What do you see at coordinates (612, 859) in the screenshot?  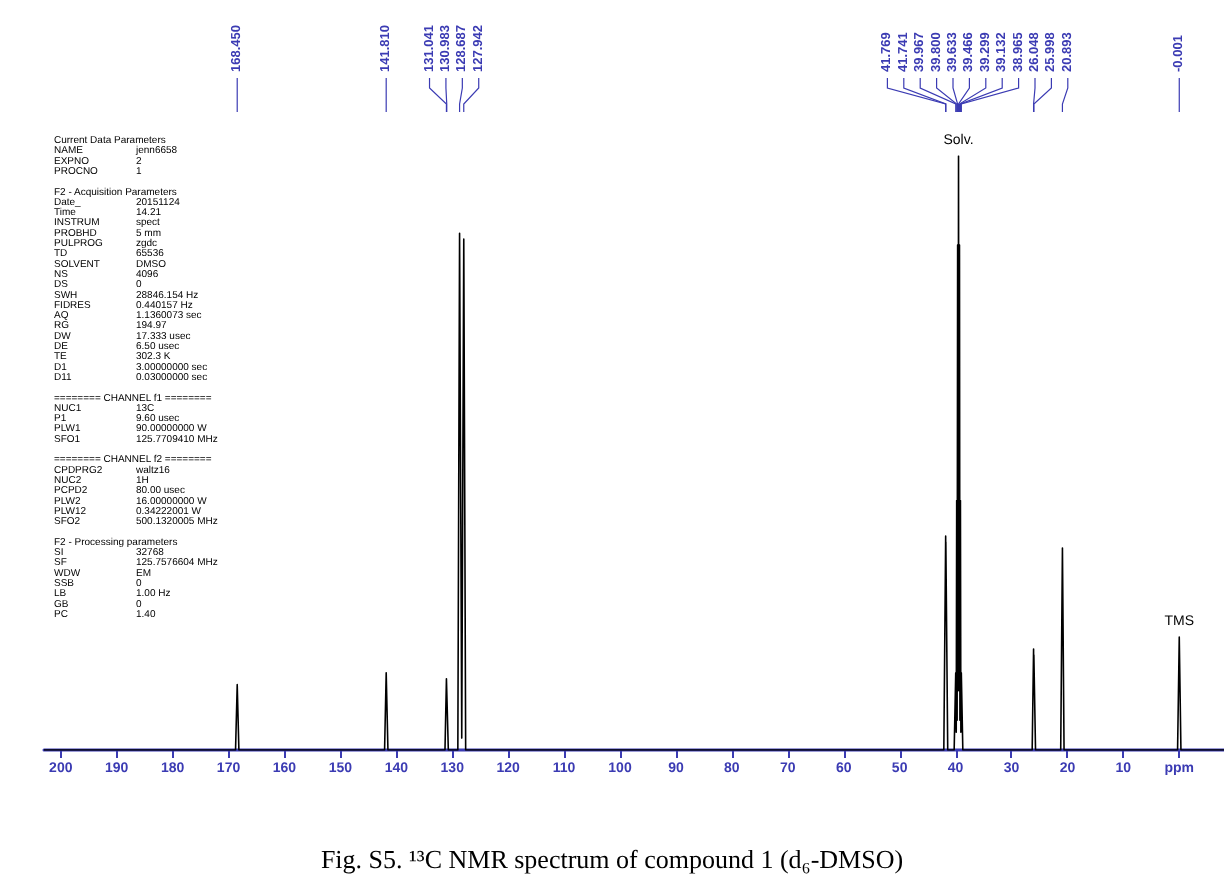 I see `text: Fig. S5. ¹³C NMR spectrum of compound 1 (d₆-DMSO)` at bounding box center [612, 859].